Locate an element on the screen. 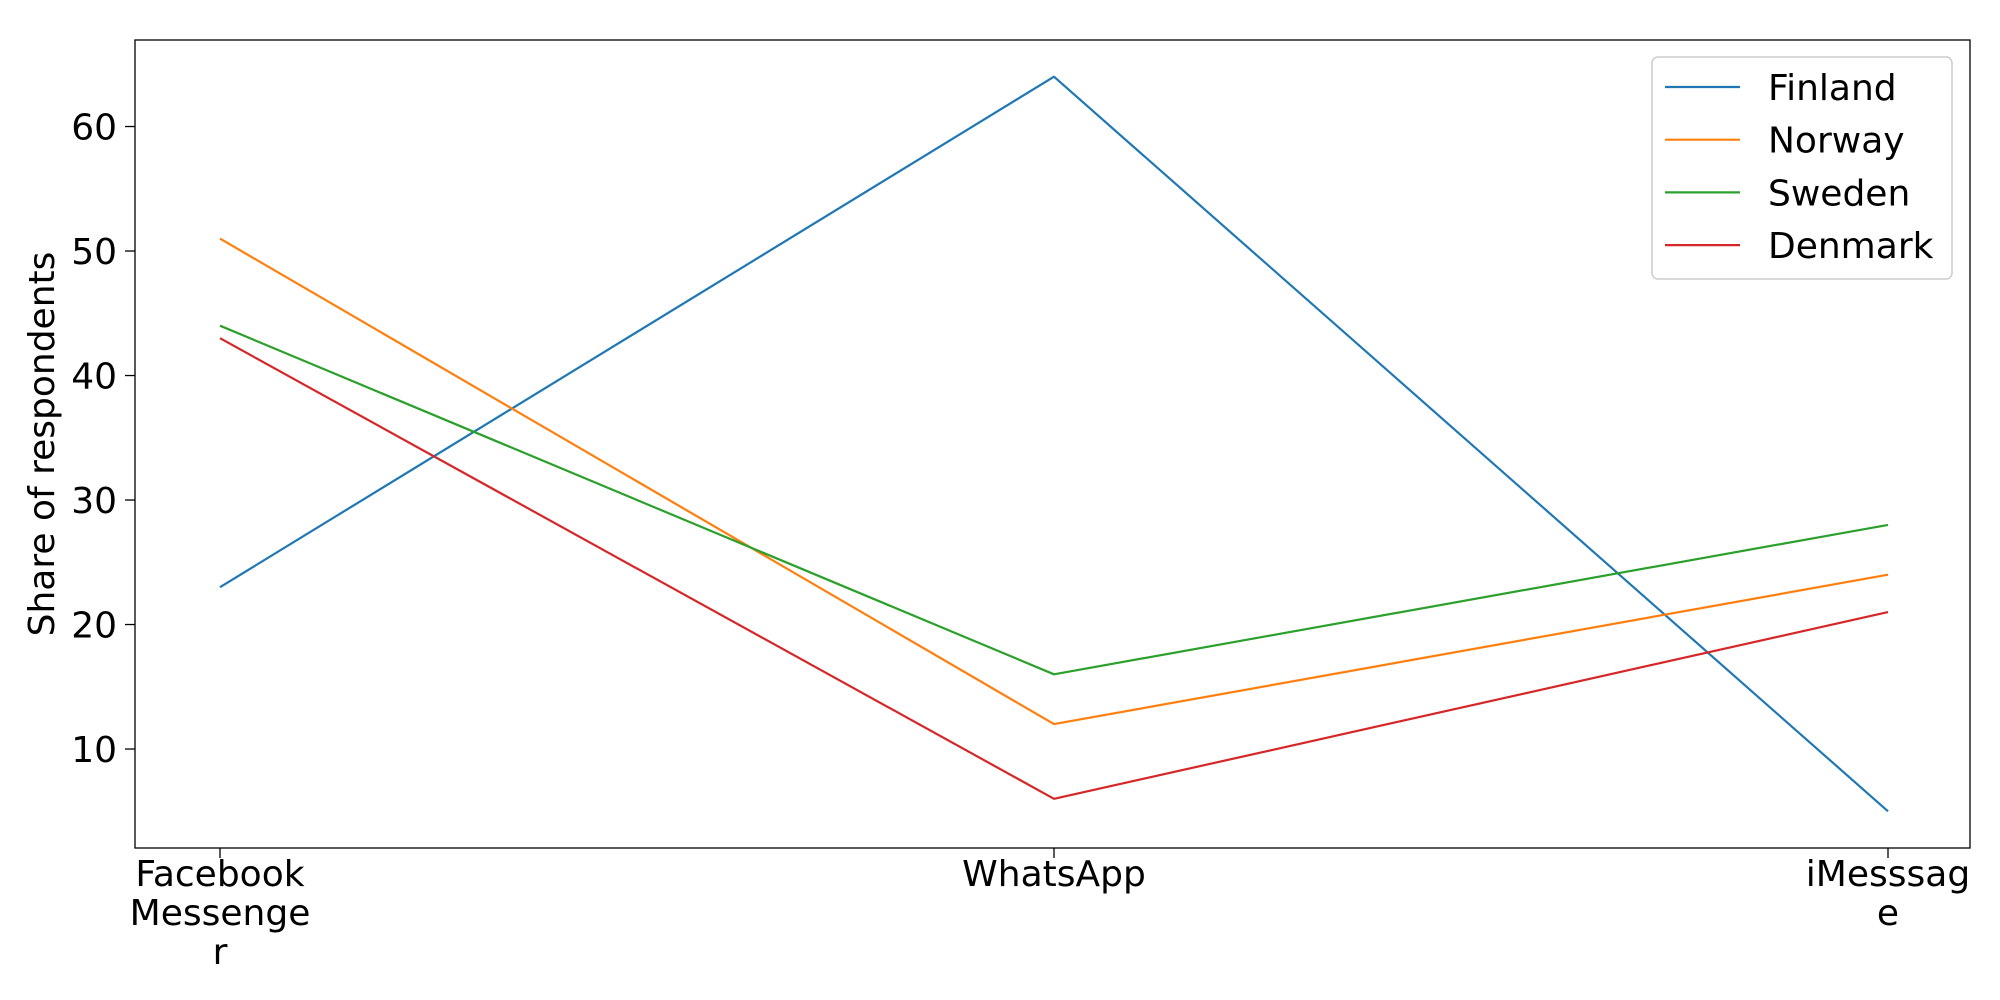 The height and width of the screenshot is (1000, 2000). y-tick-label: 40 is located at coordinates (94, 377).